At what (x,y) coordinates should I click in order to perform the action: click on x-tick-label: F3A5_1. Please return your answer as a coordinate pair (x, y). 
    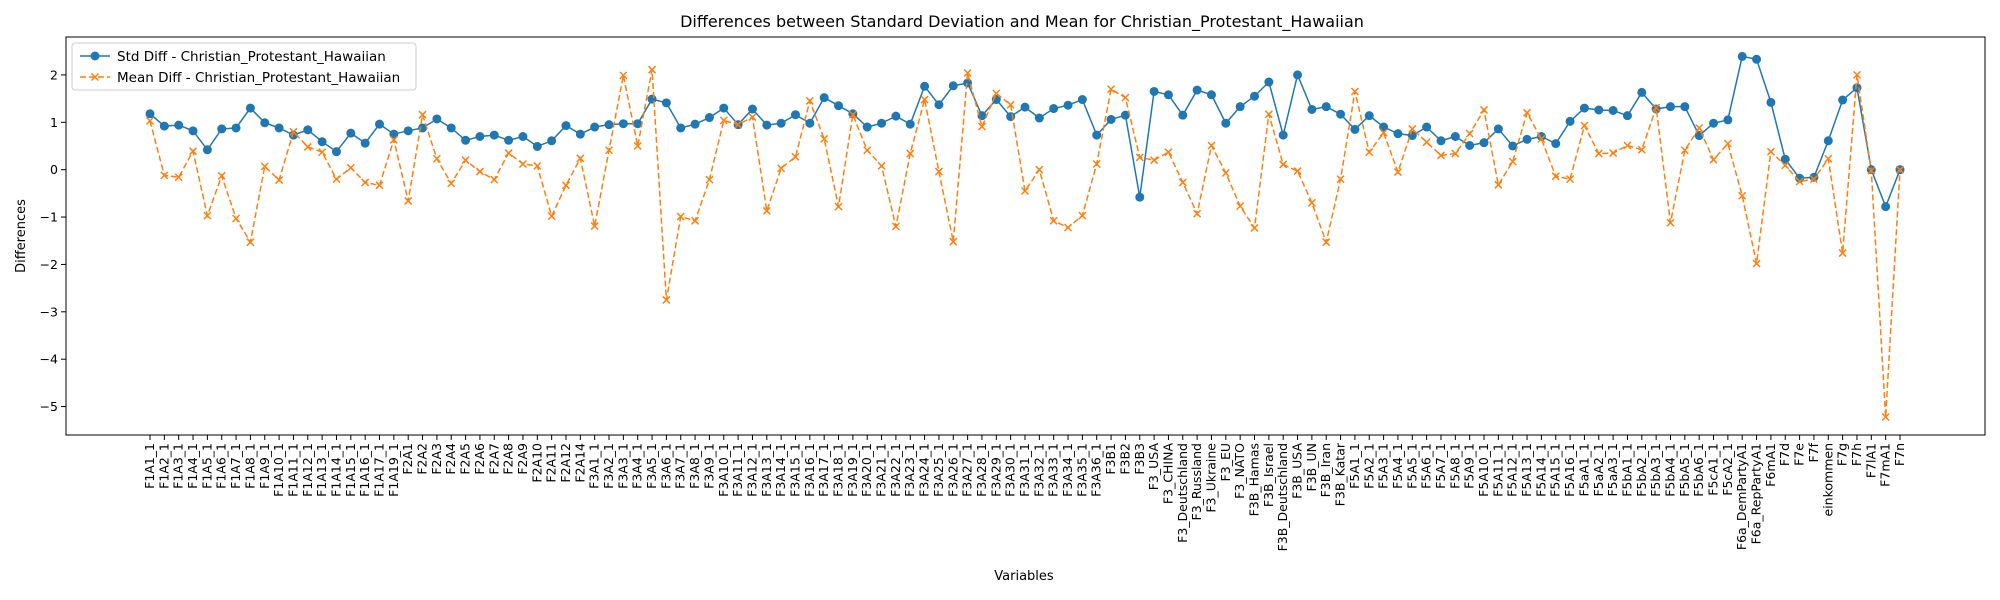
    Looking at the image, I should click on (651, 466).